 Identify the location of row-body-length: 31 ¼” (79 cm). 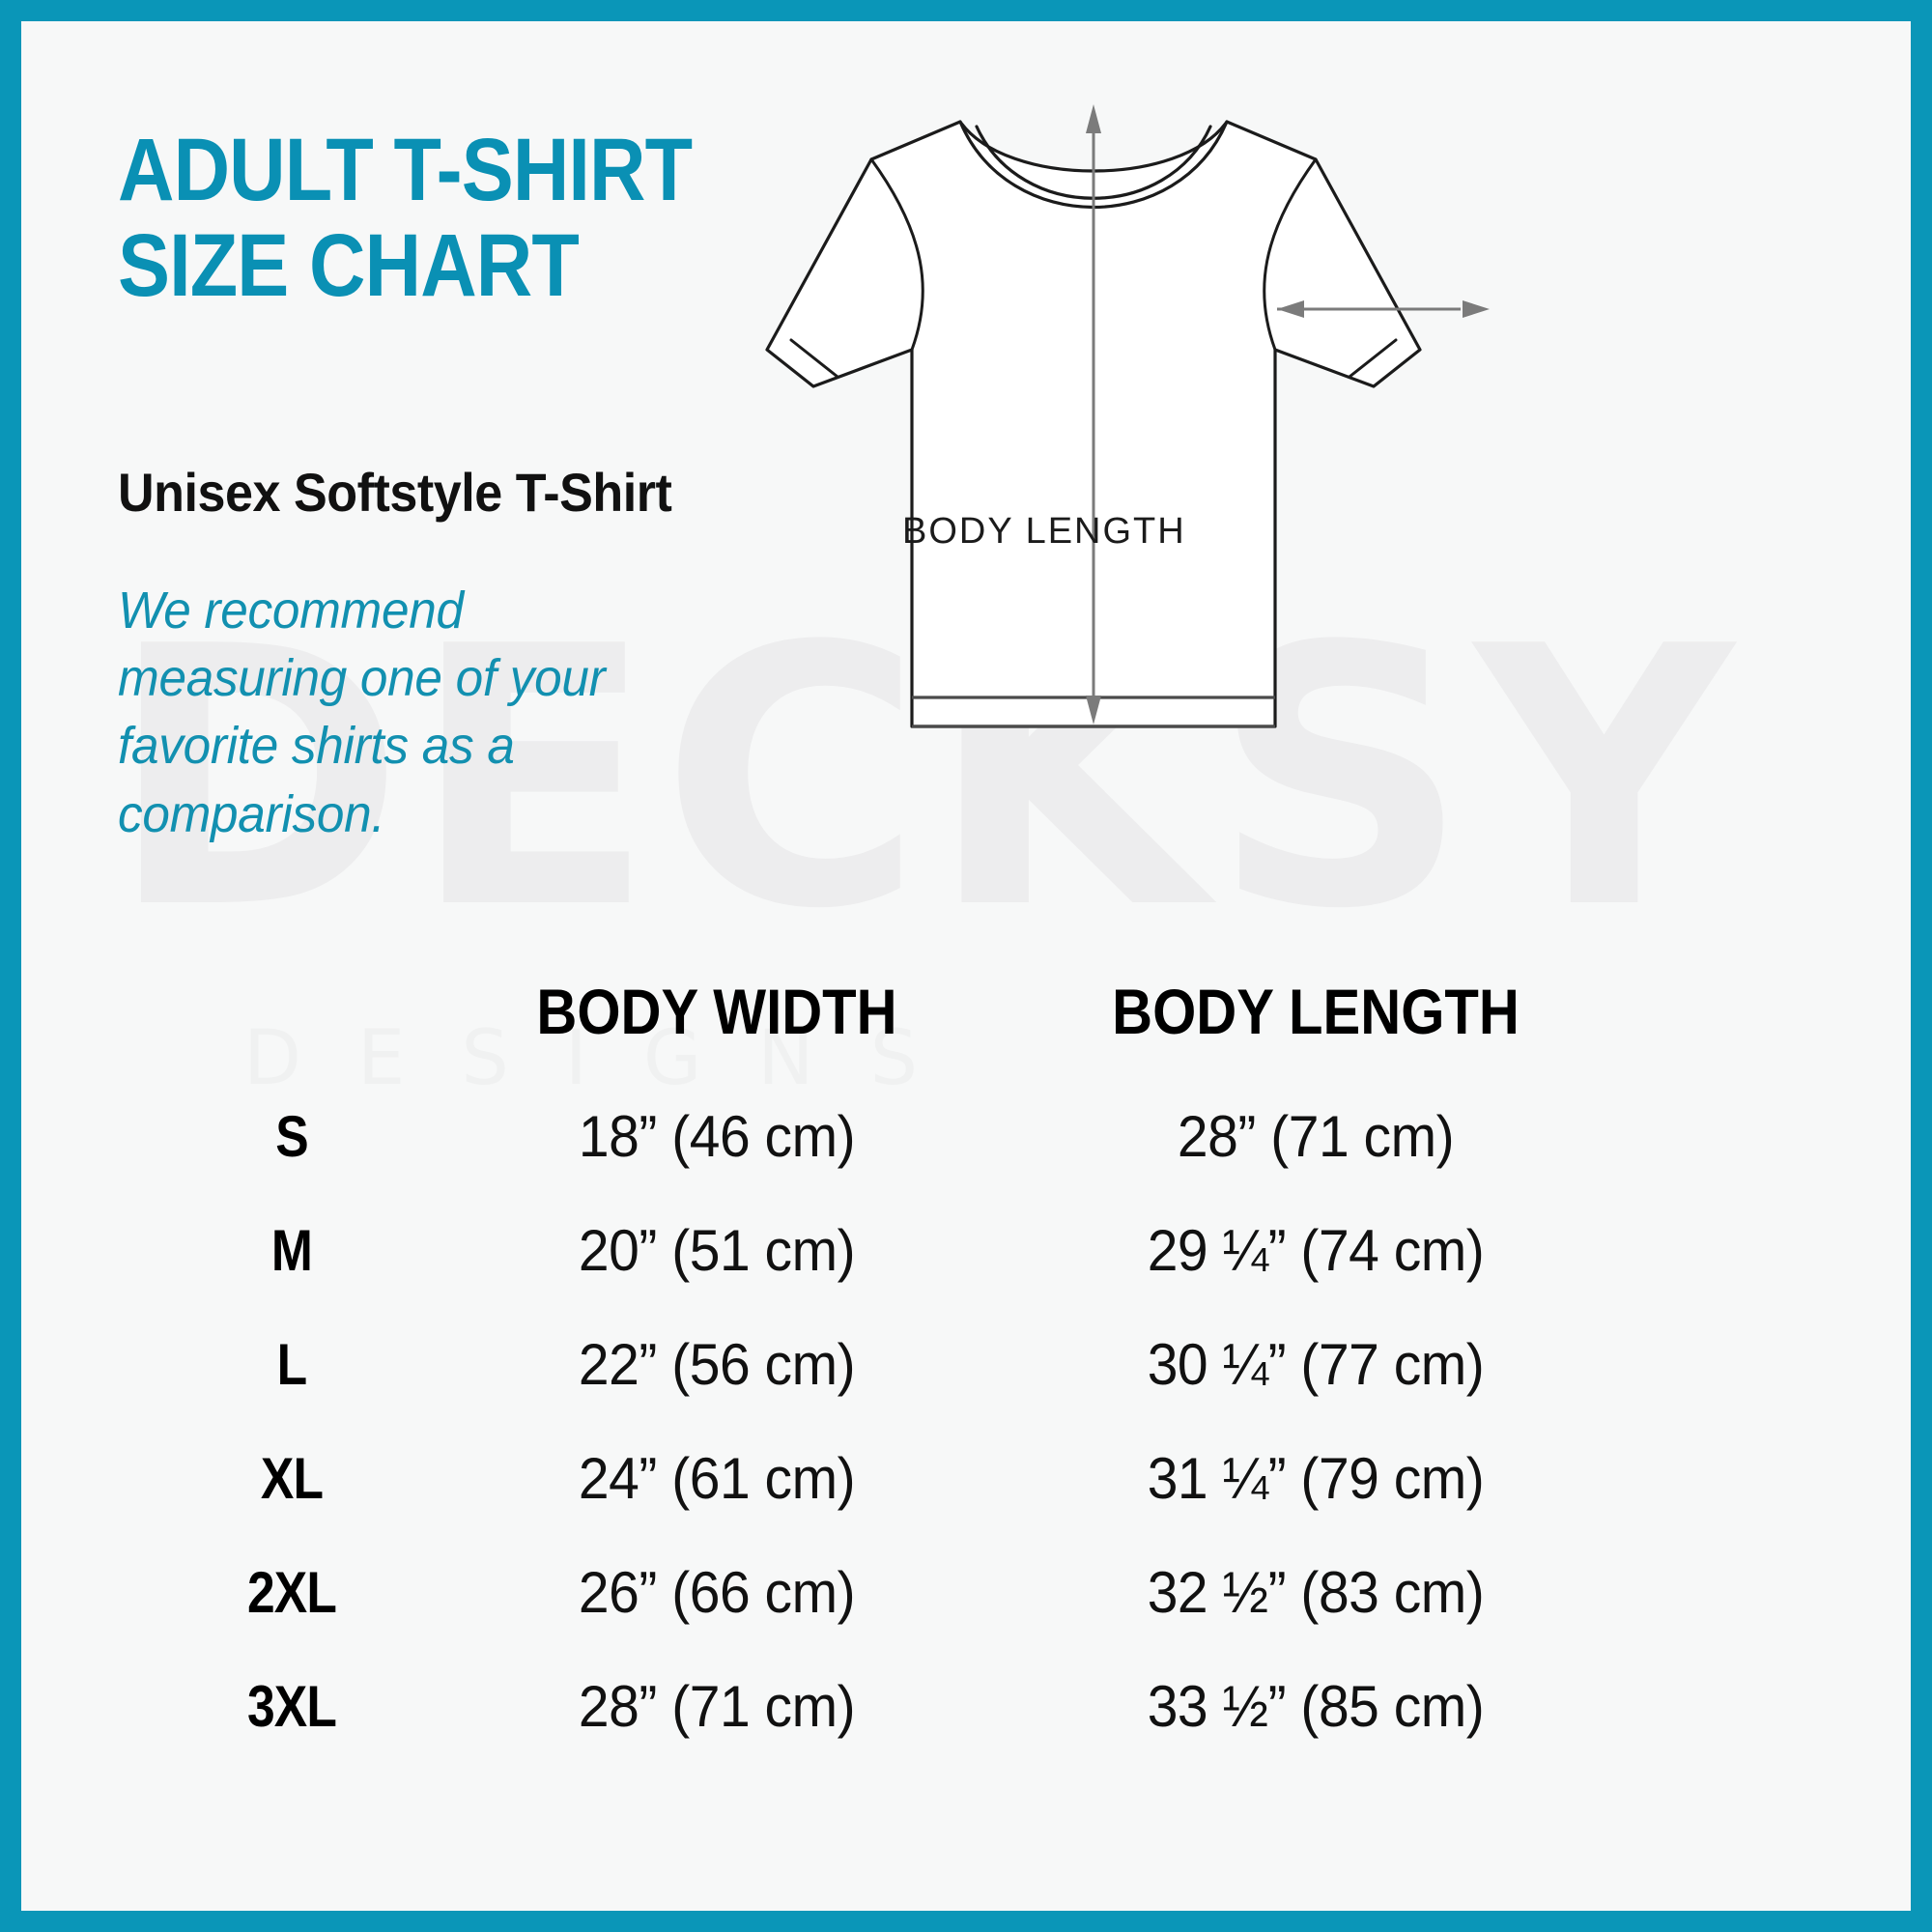
(1316, 1478).